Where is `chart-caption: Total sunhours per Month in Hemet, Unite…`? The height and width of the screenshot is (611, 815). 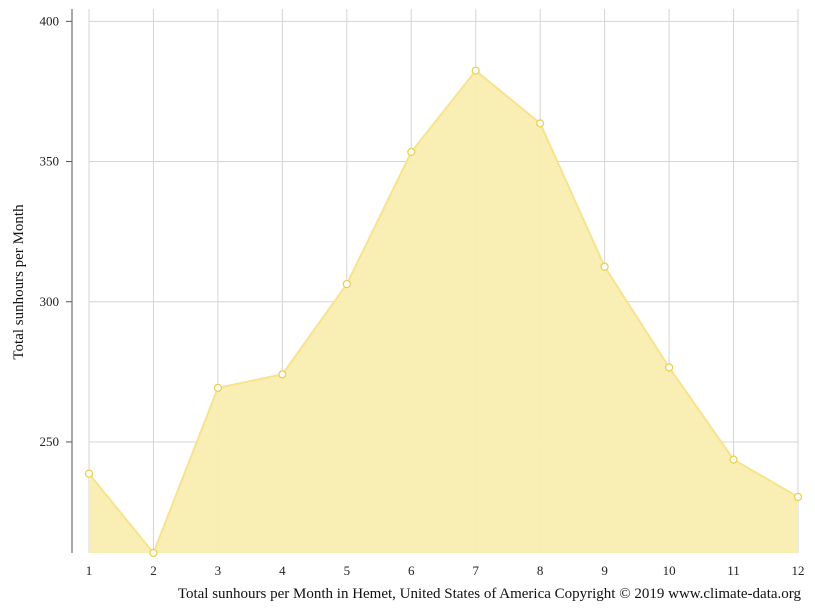
chart-caption: Total sunhours per Month in Hemet, Unite… is located at coordinates (490, 594).